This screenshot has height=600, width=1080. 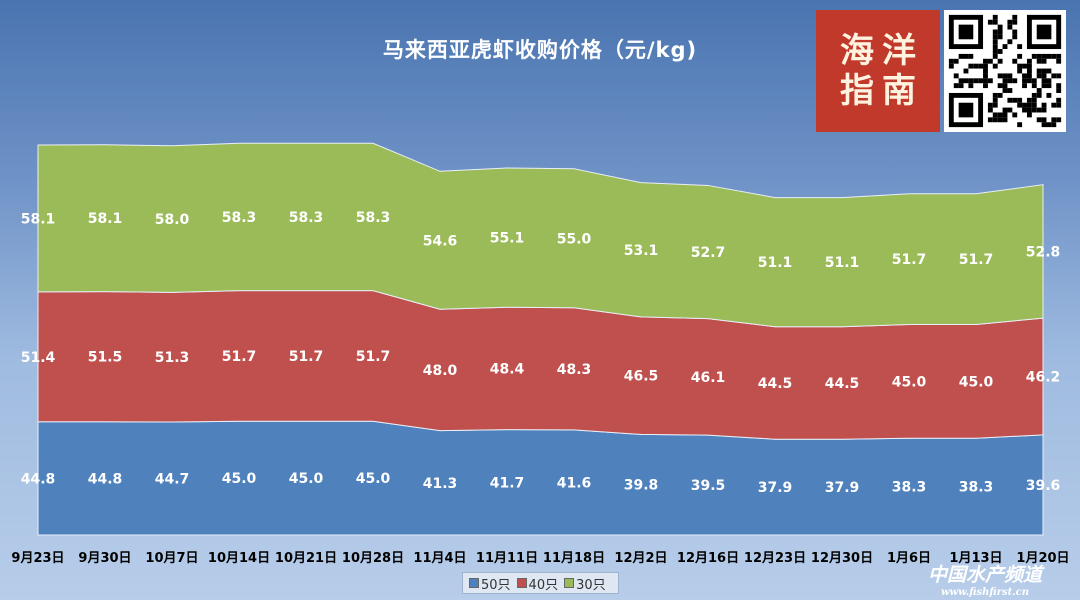 What do you see at coordinates (574, 239) in the screenshot?
I see `data-label: 55.0` at bounding box center [574, 239].